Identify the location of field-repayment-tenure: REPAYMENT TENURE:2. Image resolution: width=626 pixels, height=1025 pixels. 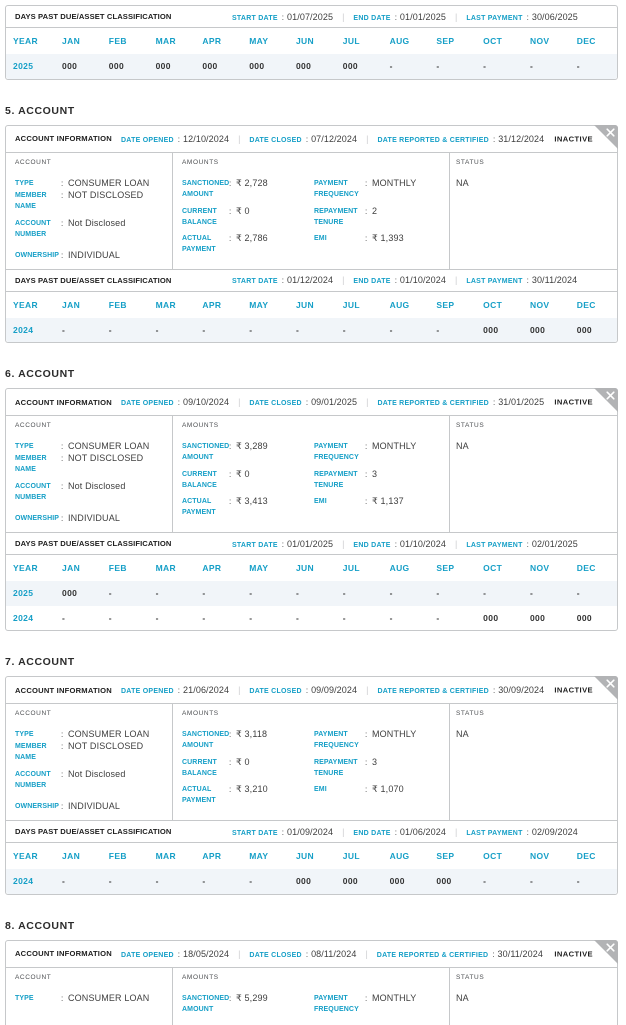
(346, 215).